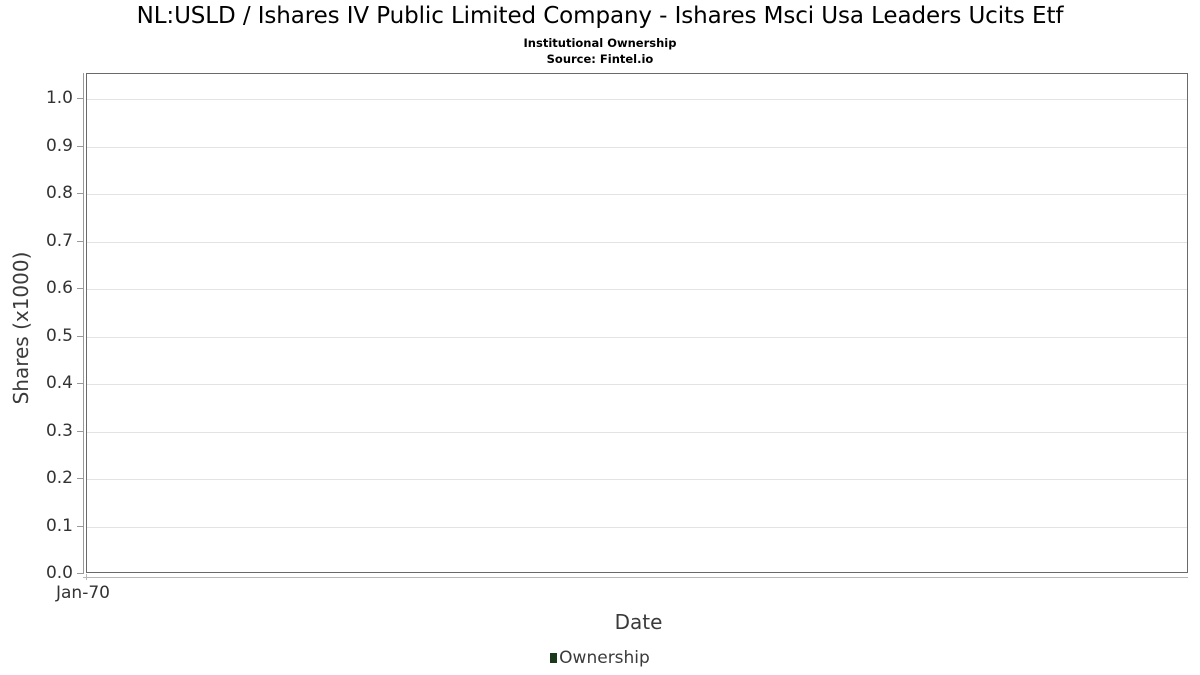 This screenshot has width=1200, height=675. What do you see at coordinates (637, 242) in the screenshot?
I see `gridline-0.7` at bounding box center [637, 242].